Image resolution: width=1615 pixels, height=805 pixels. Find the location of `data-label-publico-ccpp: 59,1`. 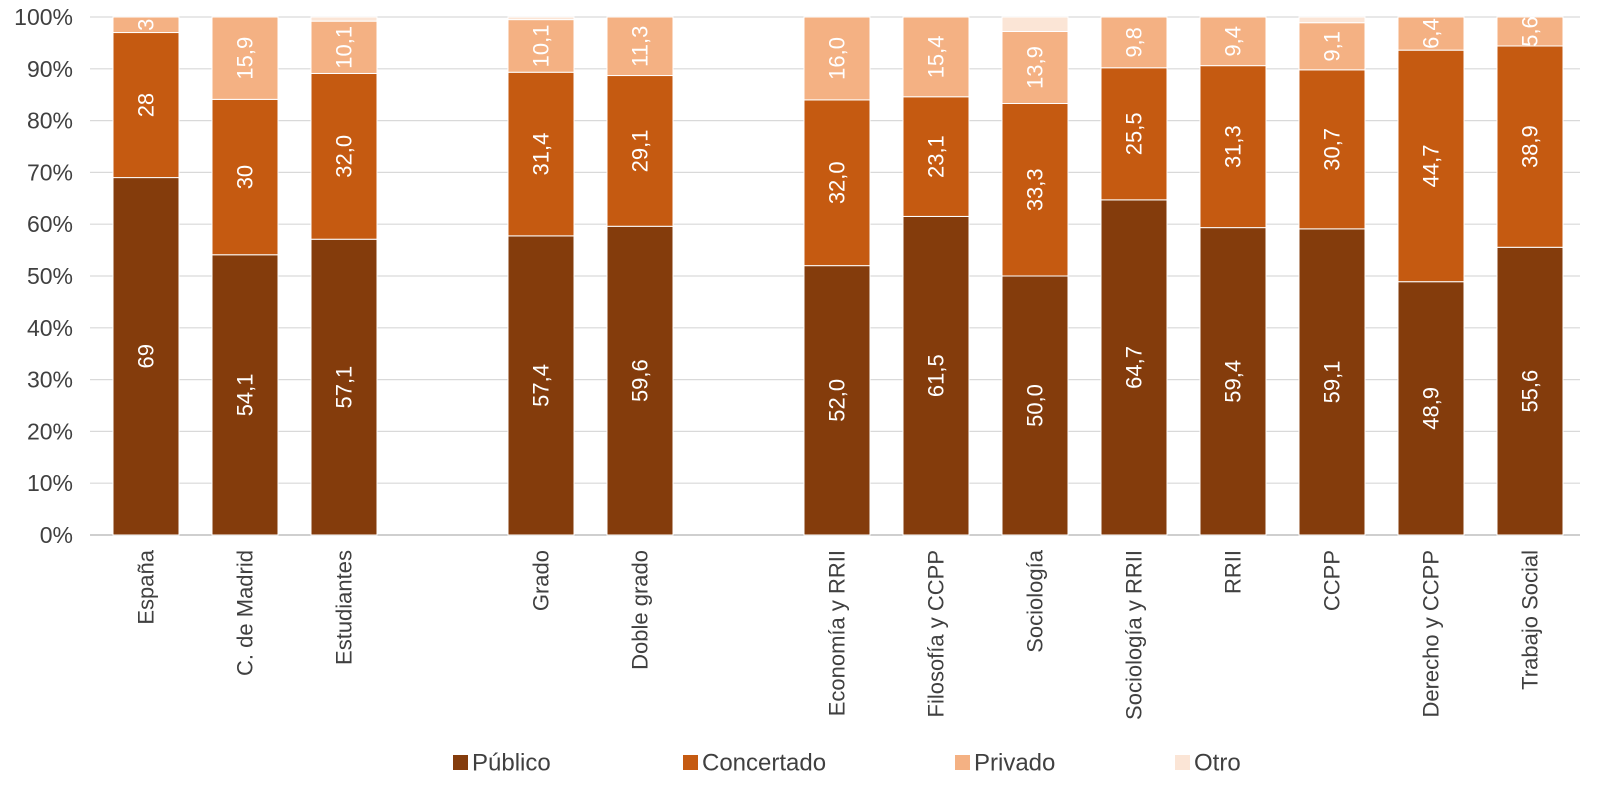

data-label-publico-ccpp: 59,1 is located at coordinates (1332, 382).